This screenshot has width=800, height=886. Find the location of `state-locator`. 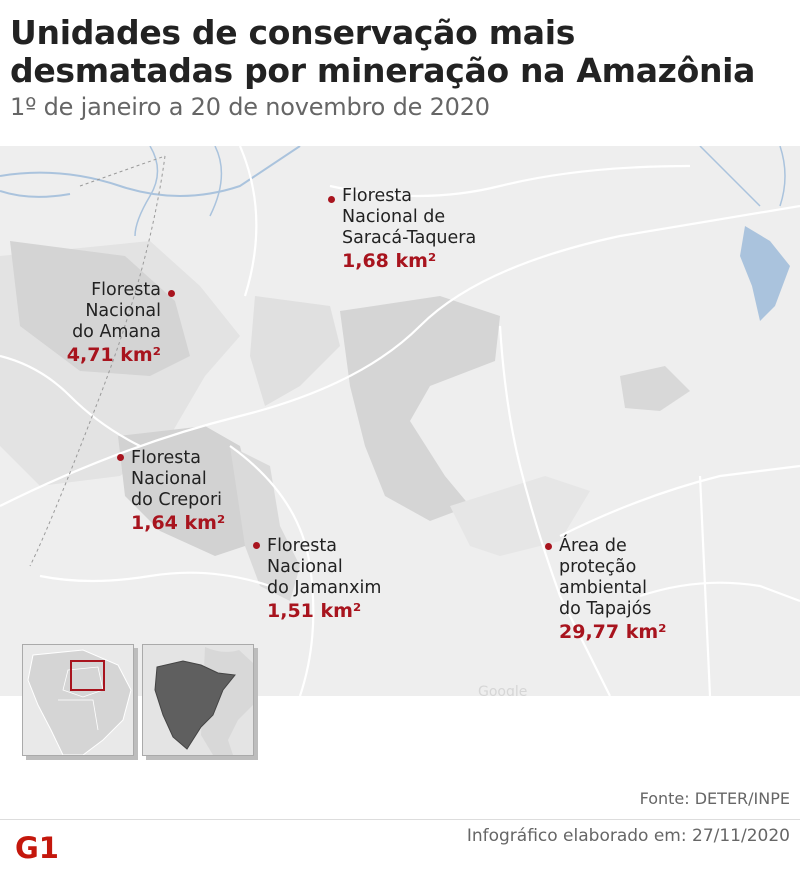

state-locator is located at coordinates (198, 700).